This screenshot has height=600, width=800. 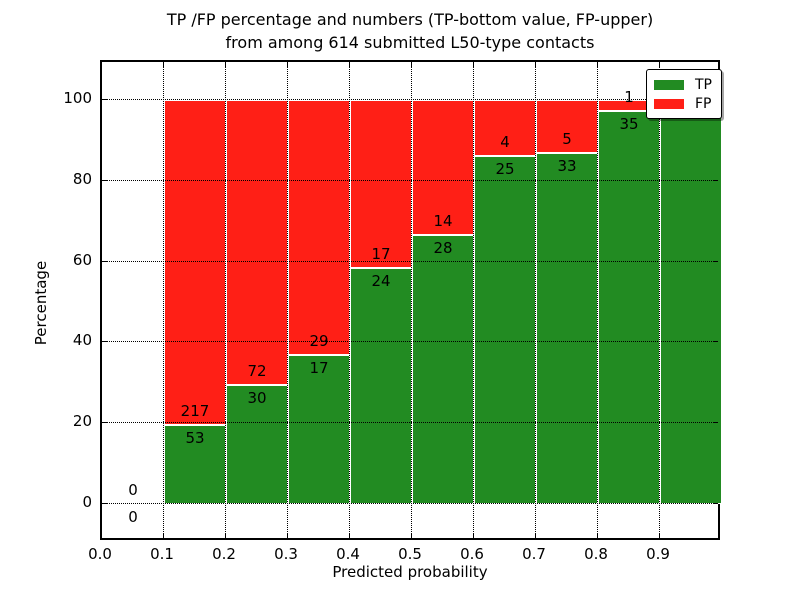 I want to click on y-tick-label: 80, so click(x=82, y=178).